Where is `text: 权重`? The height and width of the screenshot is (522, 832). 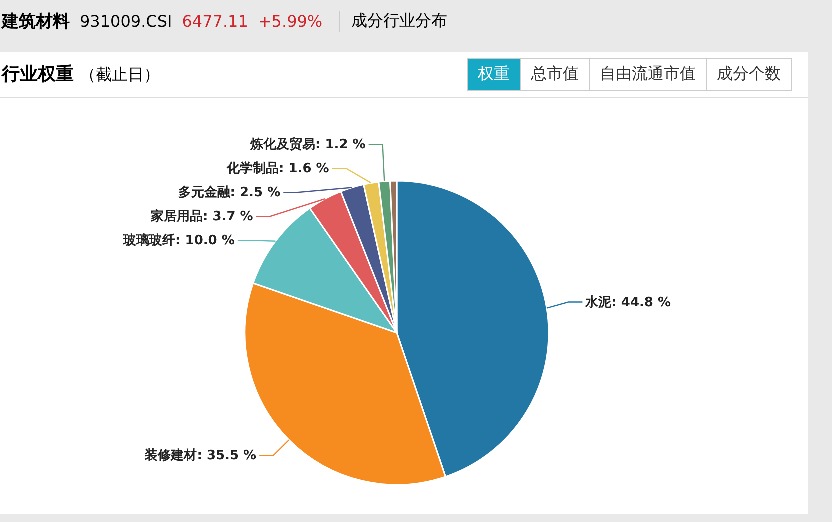
text: 权重 is located at coordinates (494, 74).